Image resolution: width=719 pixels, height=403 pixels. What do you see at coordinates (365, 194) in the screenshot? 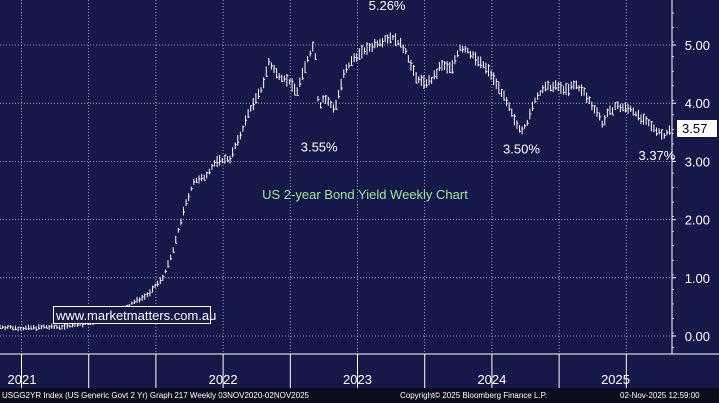
I see `chart-title: US 2-year Bond Yield Weekly Chart` at bounding box center [365, 194].